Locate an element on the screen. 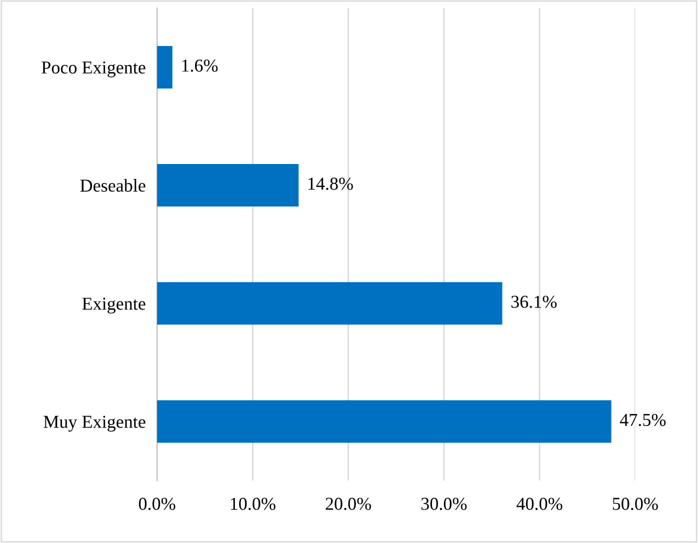 The image size is (698, 543). data-label: 1.6% is located at coordinates (200, 66).